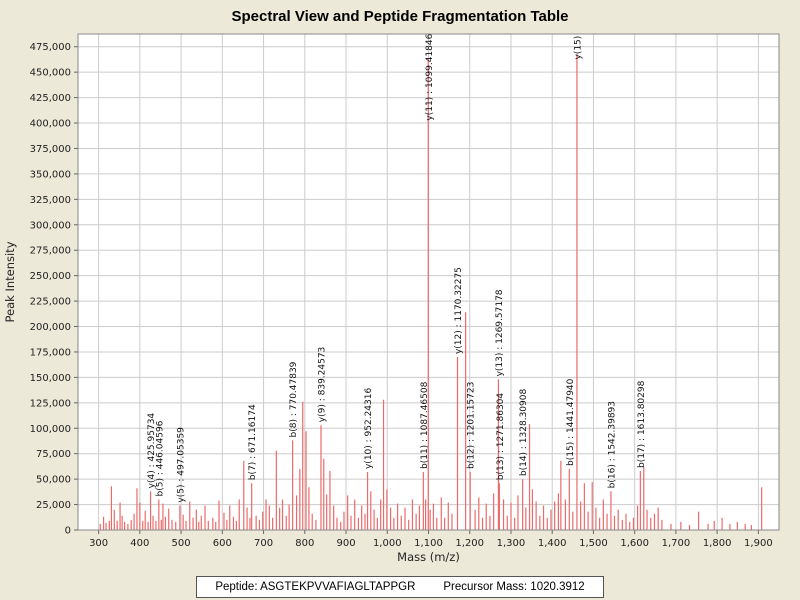 Image resolution: width=800 pixels, height=600 pixels. Describe the element at coordinates (501, 437) in the screenshot. I see `peak-label: b(13) : 1271.86304` at that location.